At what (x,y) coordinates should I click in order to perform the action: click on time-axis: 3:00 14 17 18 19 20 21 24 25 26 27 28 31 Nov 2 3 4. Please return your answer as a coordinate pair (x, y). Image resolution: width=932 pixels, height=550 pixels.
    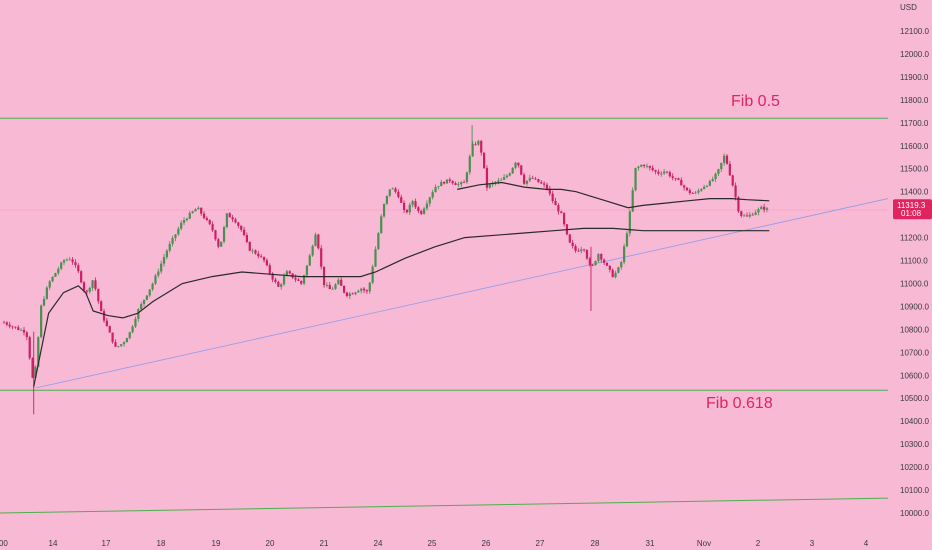
    Looking at the image, I should click on (434, 543).